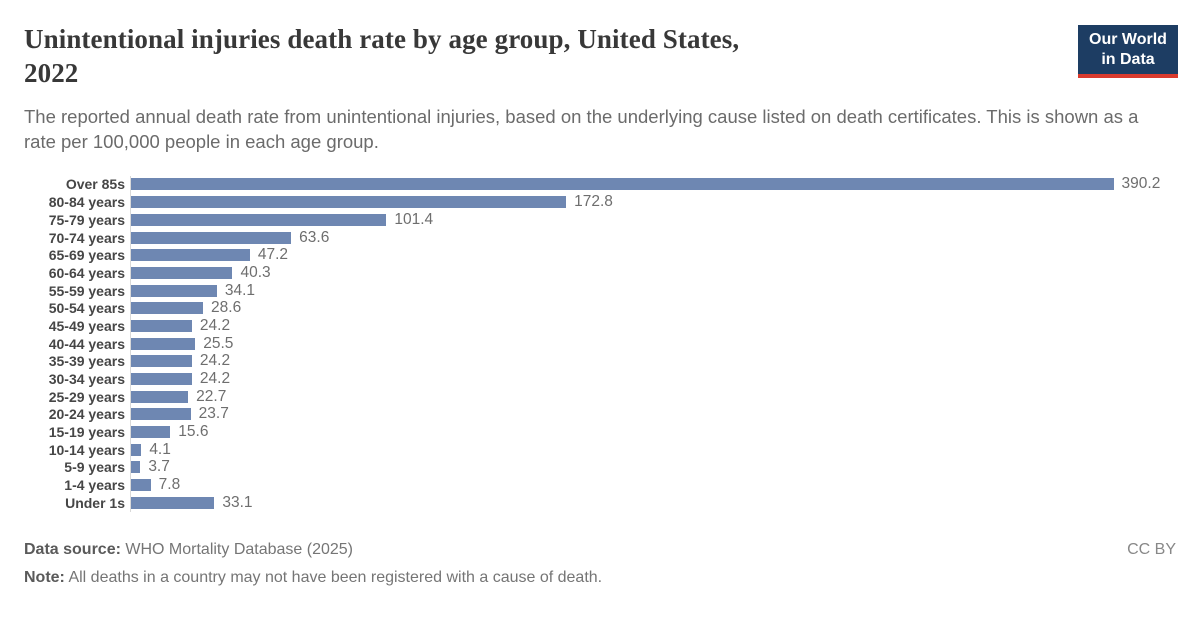 Image resolution: width=1200 pixels, height=627 pixels. I want to click on category-label: 65-69 years, so click(86, 255).